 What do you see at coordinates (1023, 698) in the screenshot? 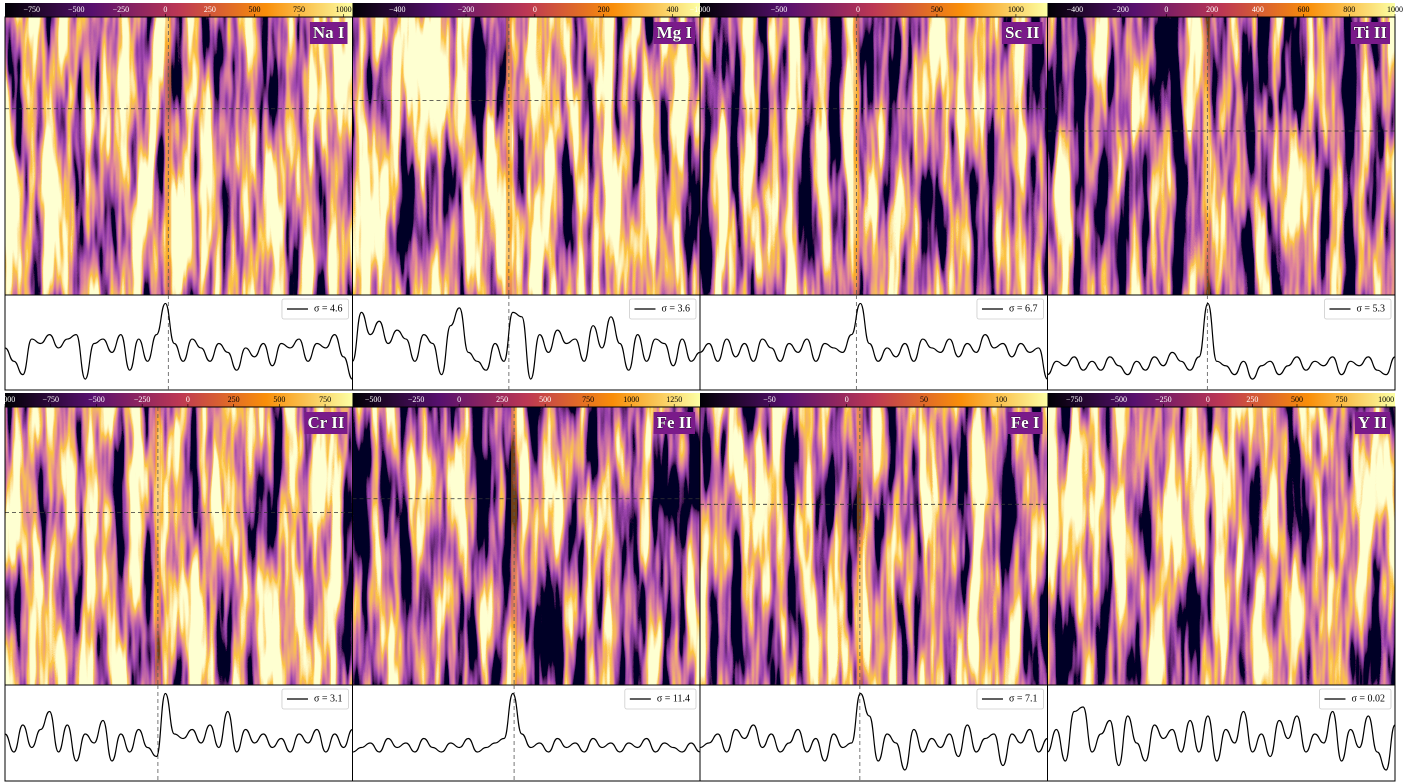
I see `legend-label: σ = 7.1` at bounding box center [1023, 698].